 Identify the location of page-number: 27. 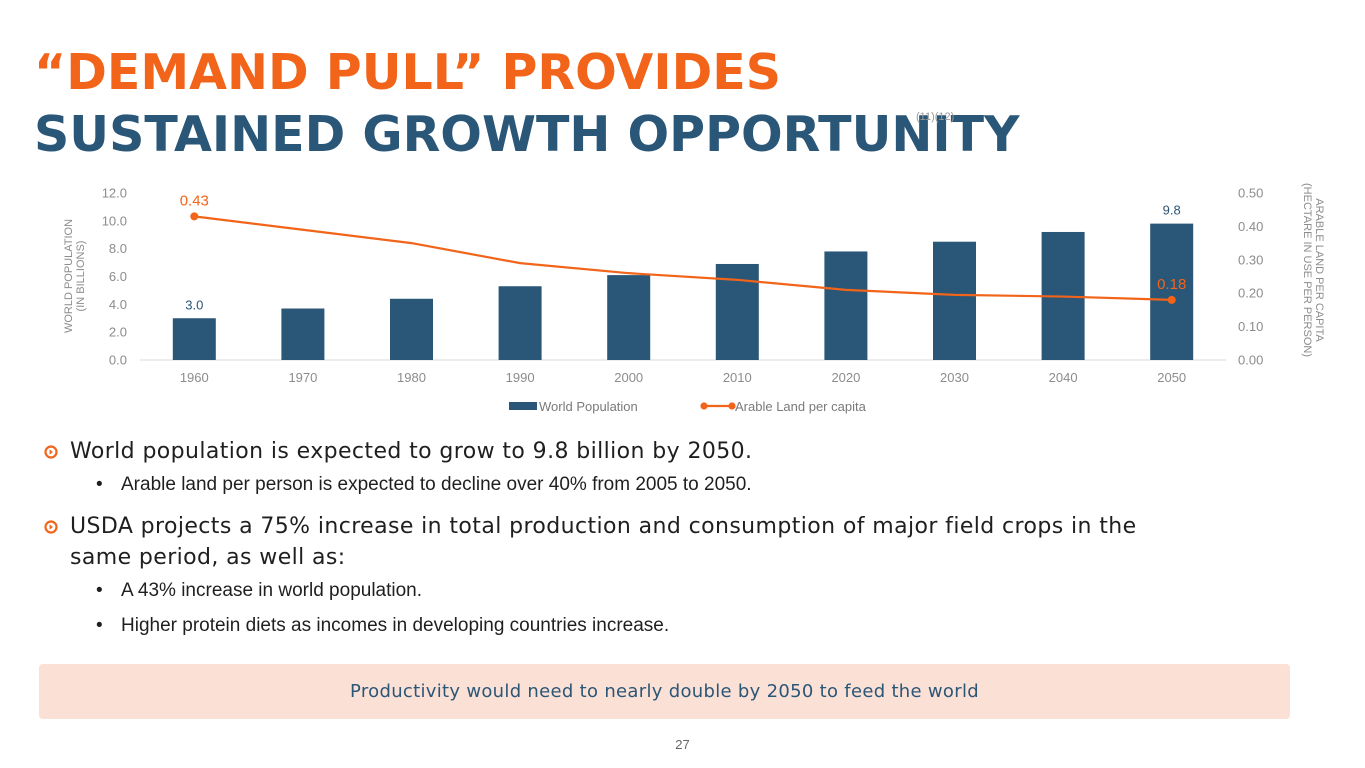
(682, 744).